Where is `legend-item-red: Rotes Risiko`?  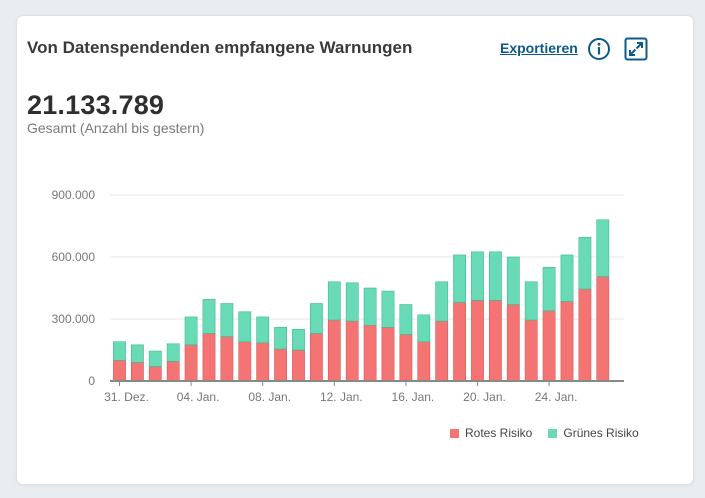 legend-item-red: Rotes Risiko is located at coordinates (491, 433).